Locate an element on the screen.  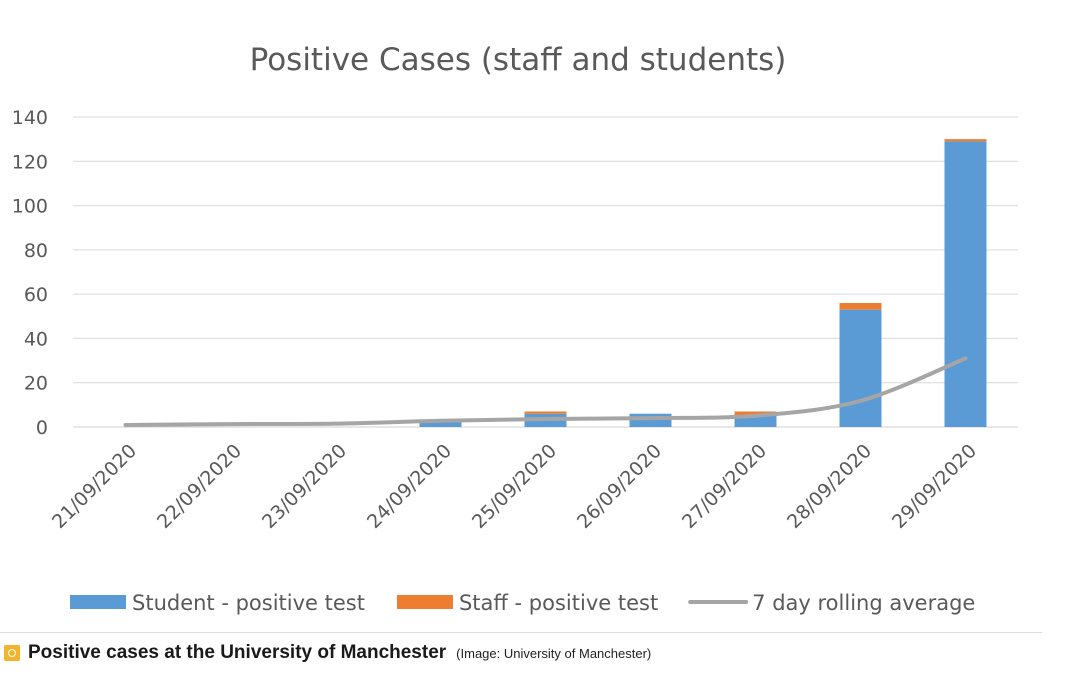
camera-icon is located at coordinates (12, 653).